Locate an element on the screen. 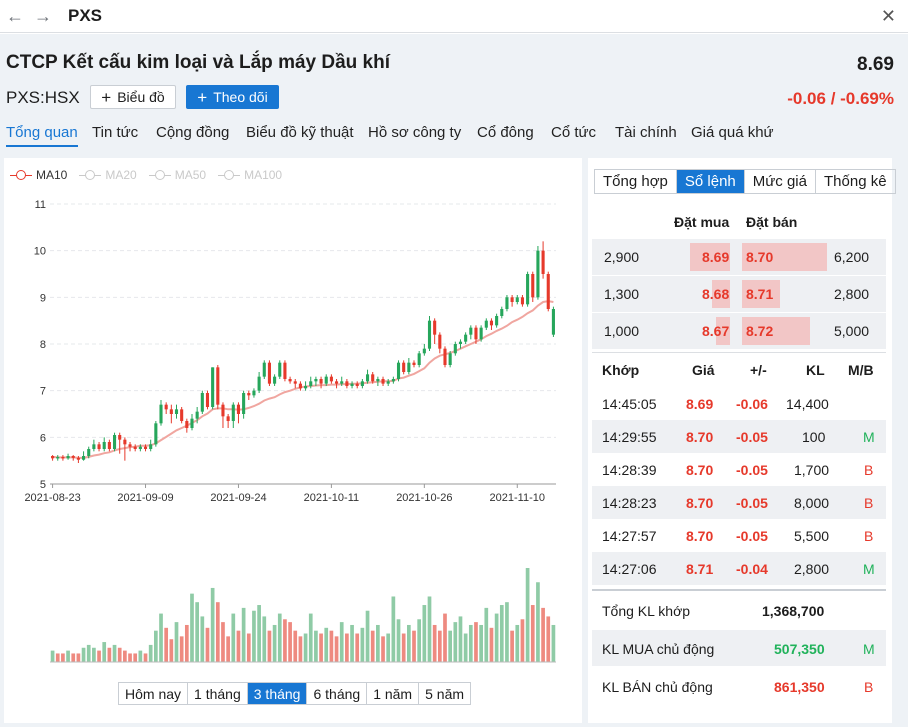 The image size is (908, 727). x-tick-label: 2021-11-10 is located at coordinates (517, 498).